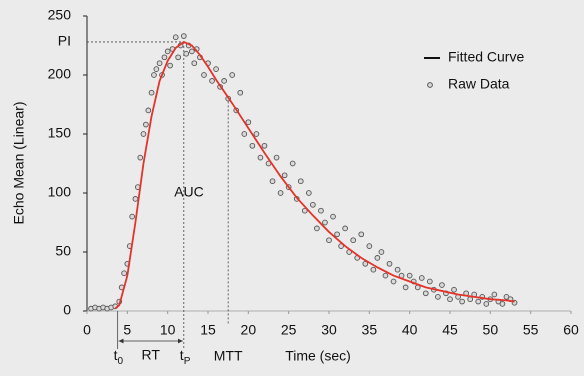  I want to click on rt-label: RT, so click(151, 355).